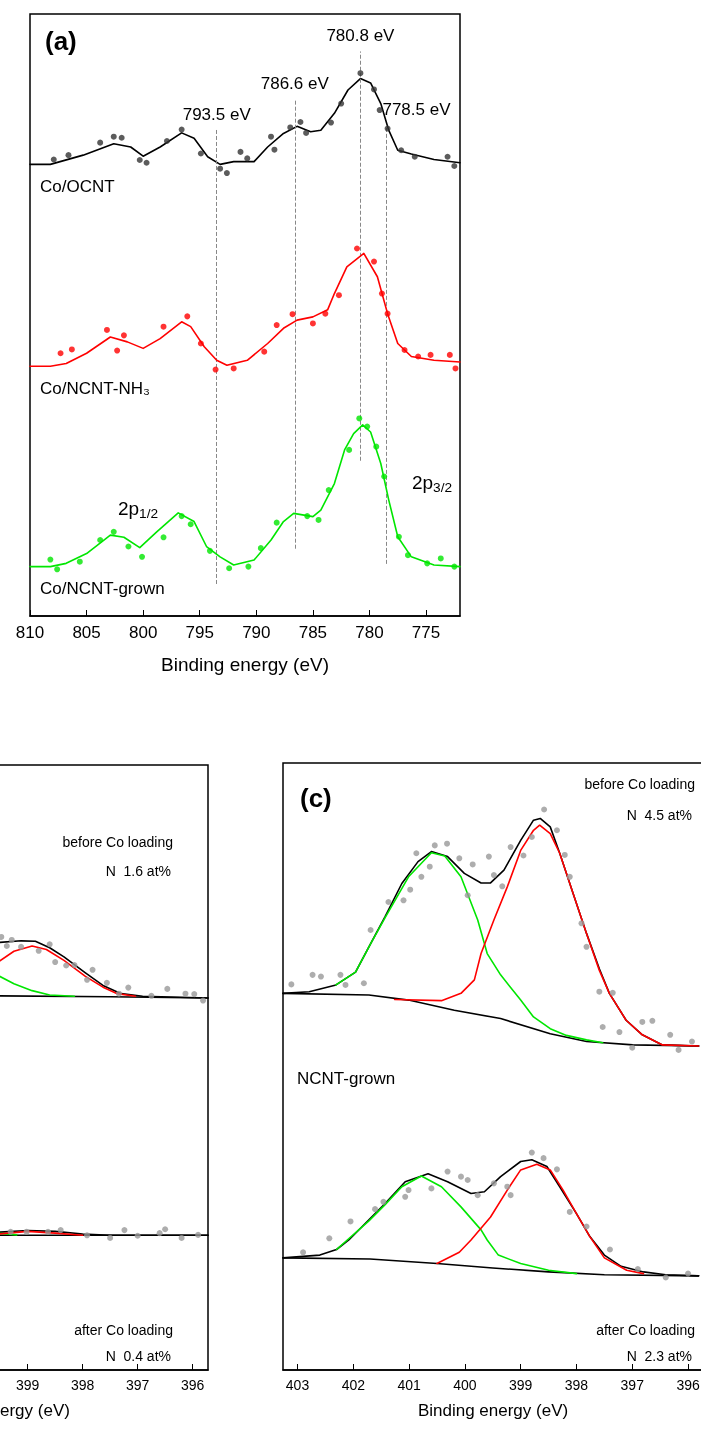 This screenshot has width=701, height=1434. I want to click on ref-line-label: 778.5 eV, so click(417, 110).